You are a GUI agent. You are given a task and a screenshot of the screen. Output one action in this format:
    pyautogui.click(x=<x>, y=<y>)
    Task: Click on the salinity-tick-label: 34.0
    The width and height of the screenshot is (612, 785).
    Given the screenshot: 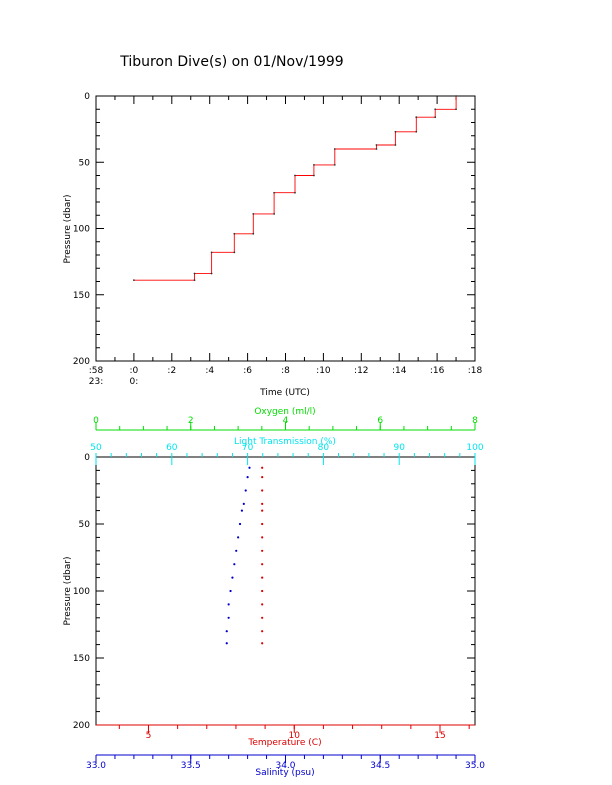 What is the action you would take?
    pyautogui.click(x=285, y=766)
    